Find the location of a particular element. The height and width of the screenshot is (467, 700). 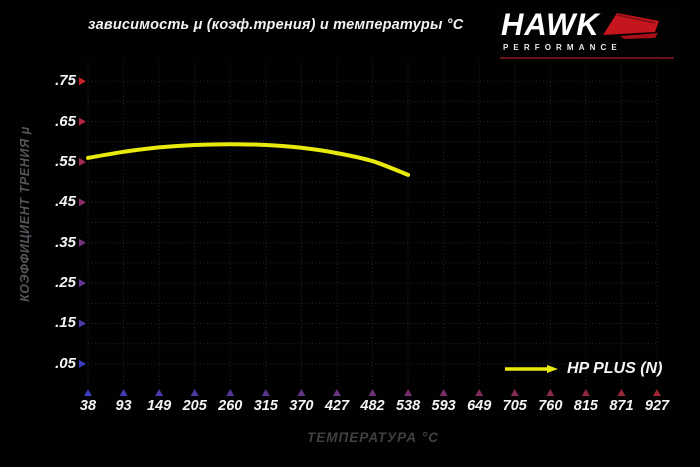

x-tick-label: 705 is located at coordinates (514, 406).